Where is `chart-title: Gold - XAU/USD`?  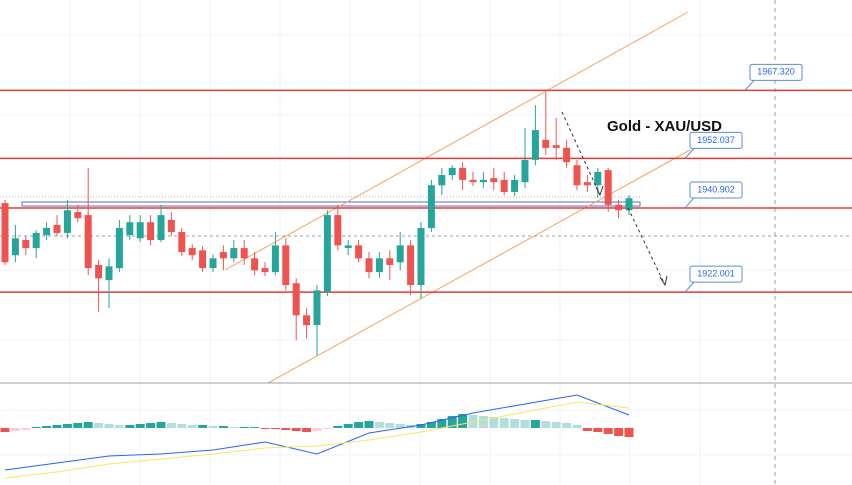
chart-title: Gold - XAU/USD is located at coordinates (664, 126).